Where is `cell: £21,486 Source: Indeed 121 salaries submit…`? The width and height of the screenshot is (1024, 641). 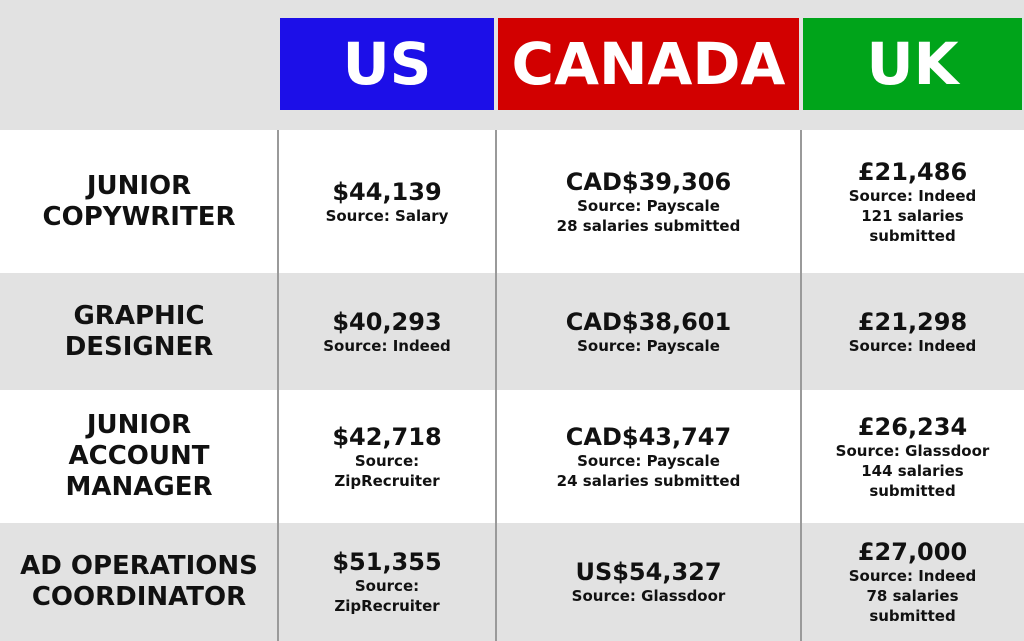 cell: £21,486 Source: Indeed 121 salaries submit… is located at coordinates (912, 201).